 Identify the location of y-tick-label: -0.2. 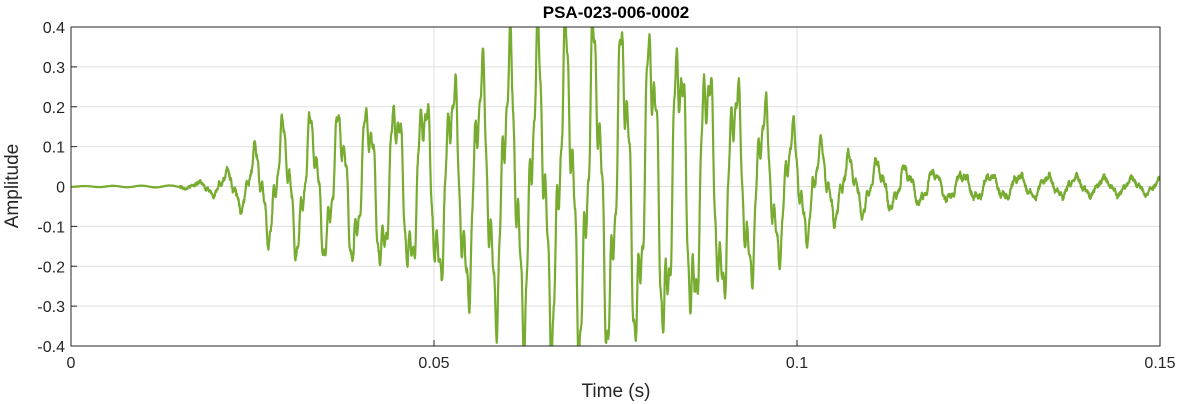
(51, 267).